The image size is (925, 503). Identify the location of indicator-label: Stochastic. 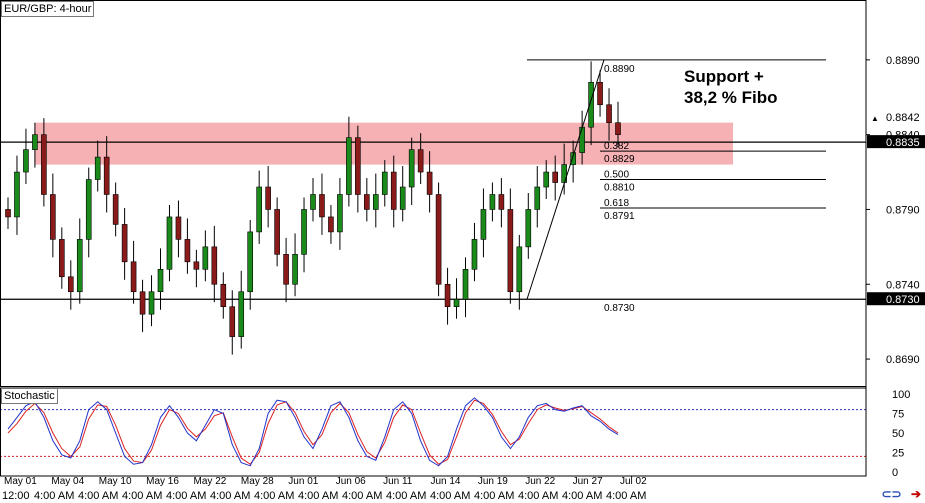
(29, 396).